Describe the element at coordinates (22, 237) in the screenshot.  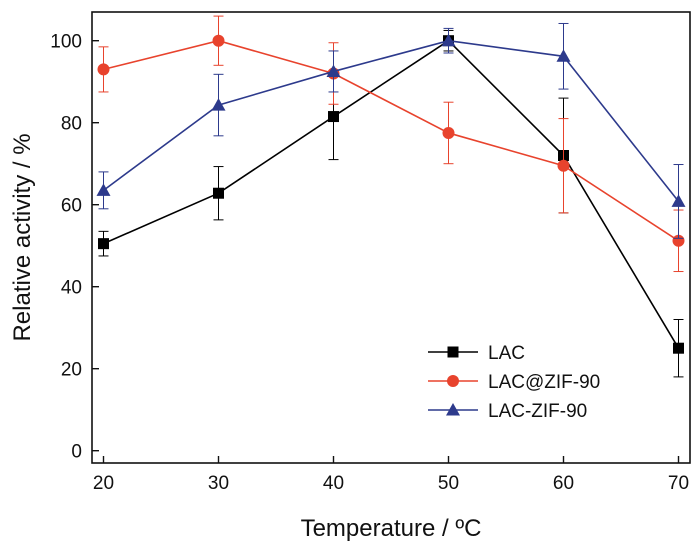
I see `y-axis-title: Relative activity / %` at that location.